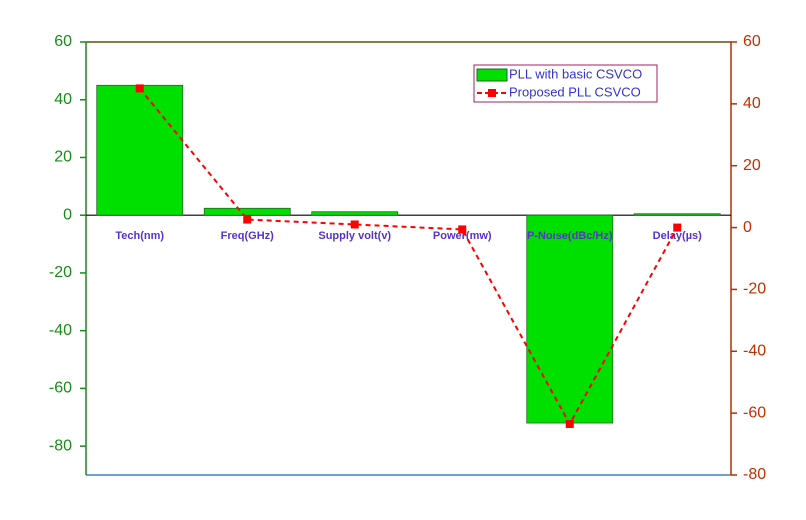 The height and width of the screenshot is (520, 806). What do you see at coordinates (63, 41) in the screenshot?
I see `y-tick-label: 60` at bounding box center [63, 41].